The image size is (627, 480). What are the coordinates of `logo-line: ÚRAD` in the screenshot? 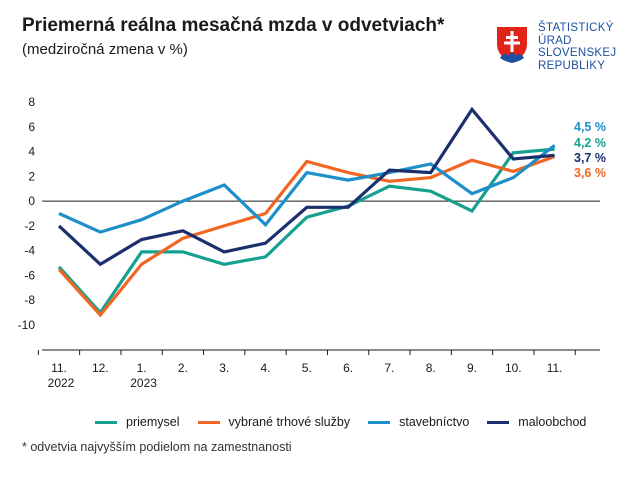 It's located at (555, 40).